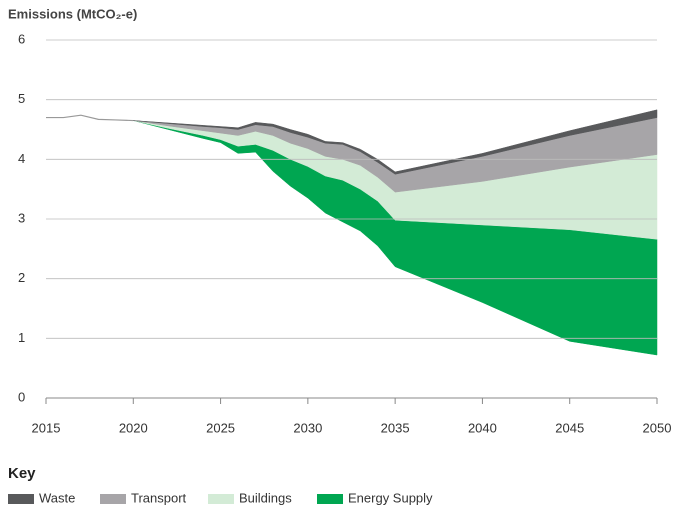 This screenshot has height=514, width=675. Describe the element at coordinates (21, 337) in the screenshot. I see `y-tick-label: 1` at that location.